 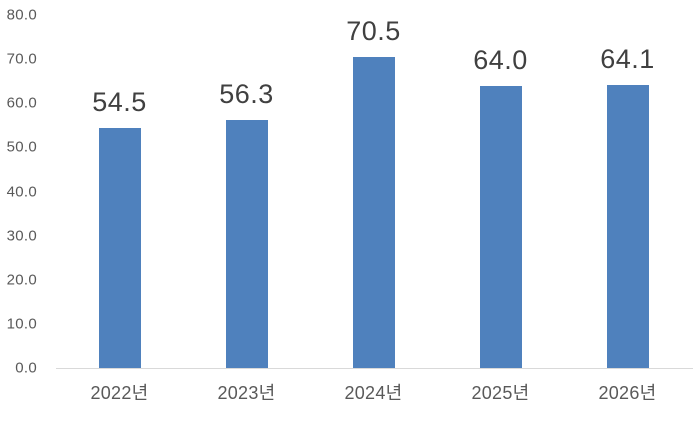 I want to click on y-tick-label: 50.0, so click(x=21, y=147).